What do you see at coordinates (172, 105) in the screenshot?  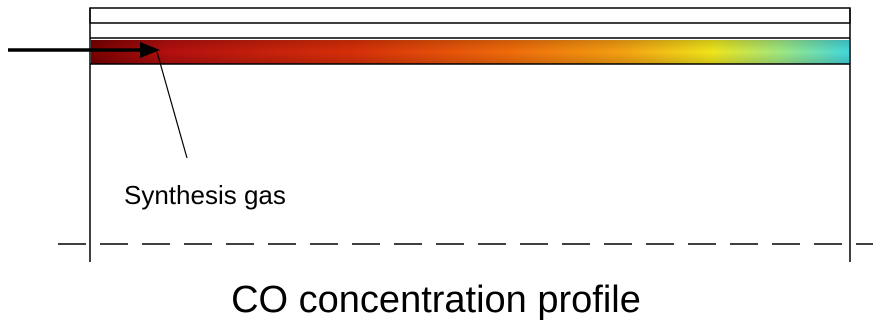 I see `annotation-leader-line` at bounding box center [172, 105].